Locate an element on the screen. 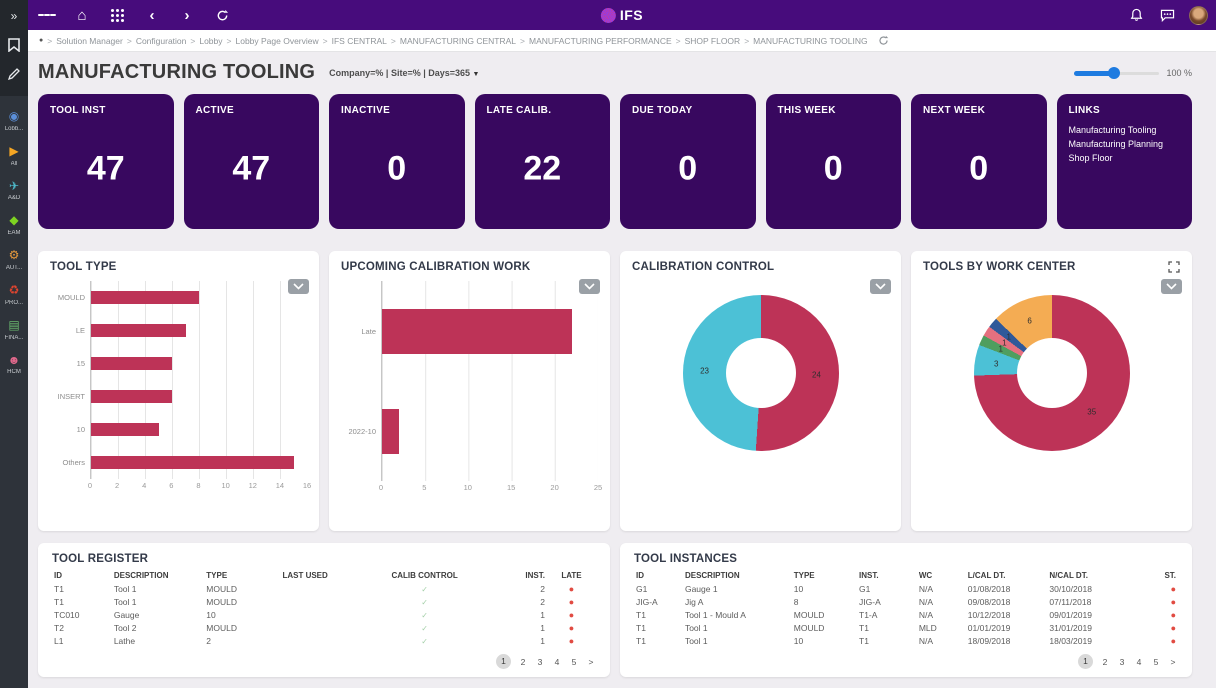 This screenshot has height=688, width=1216. sidebar-item-eam: ◆ EAM is located at coordinates (14, 225).